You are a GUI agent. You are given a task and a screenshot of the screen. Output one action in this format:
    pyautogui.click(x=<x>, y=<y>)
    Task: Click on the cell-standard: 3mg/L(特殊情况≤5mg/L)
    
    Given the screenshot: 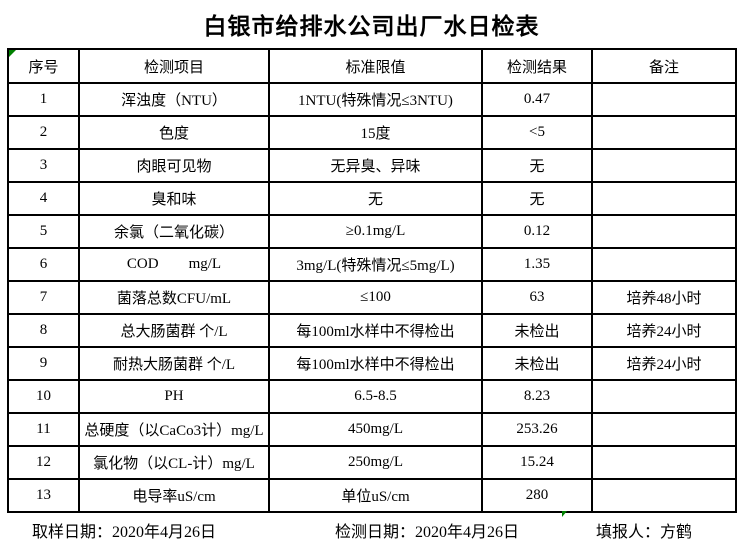 What is the action you would take?
    pyautogui.click(x=375, y=264)
    